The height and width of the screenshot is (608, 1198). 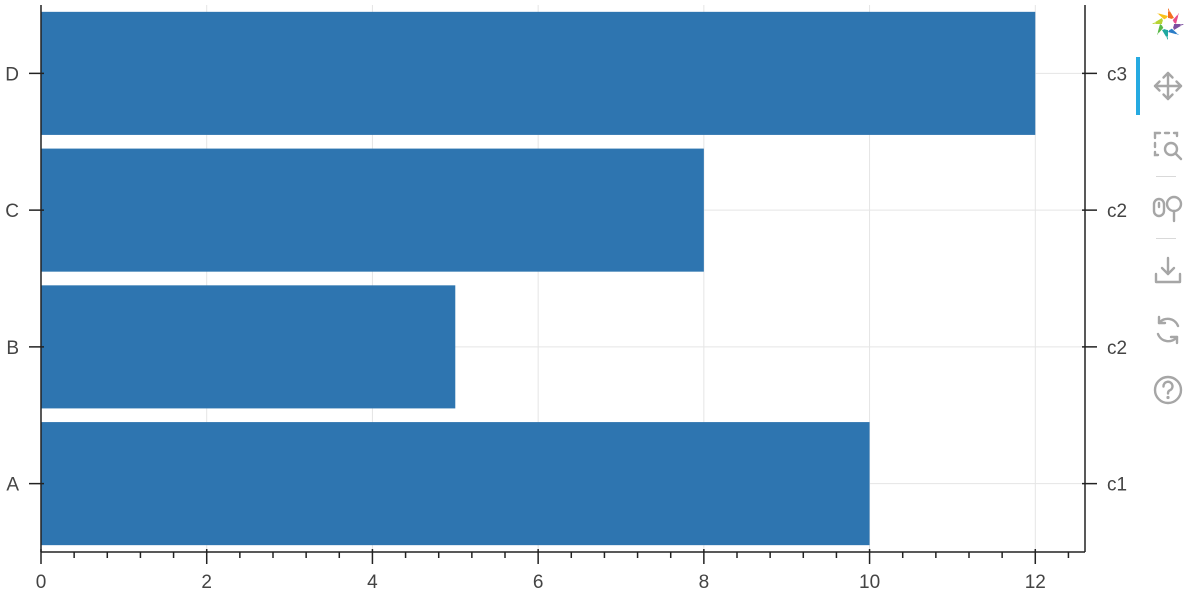 I want to click on save-tool-button, so click(x=1168, y=270).